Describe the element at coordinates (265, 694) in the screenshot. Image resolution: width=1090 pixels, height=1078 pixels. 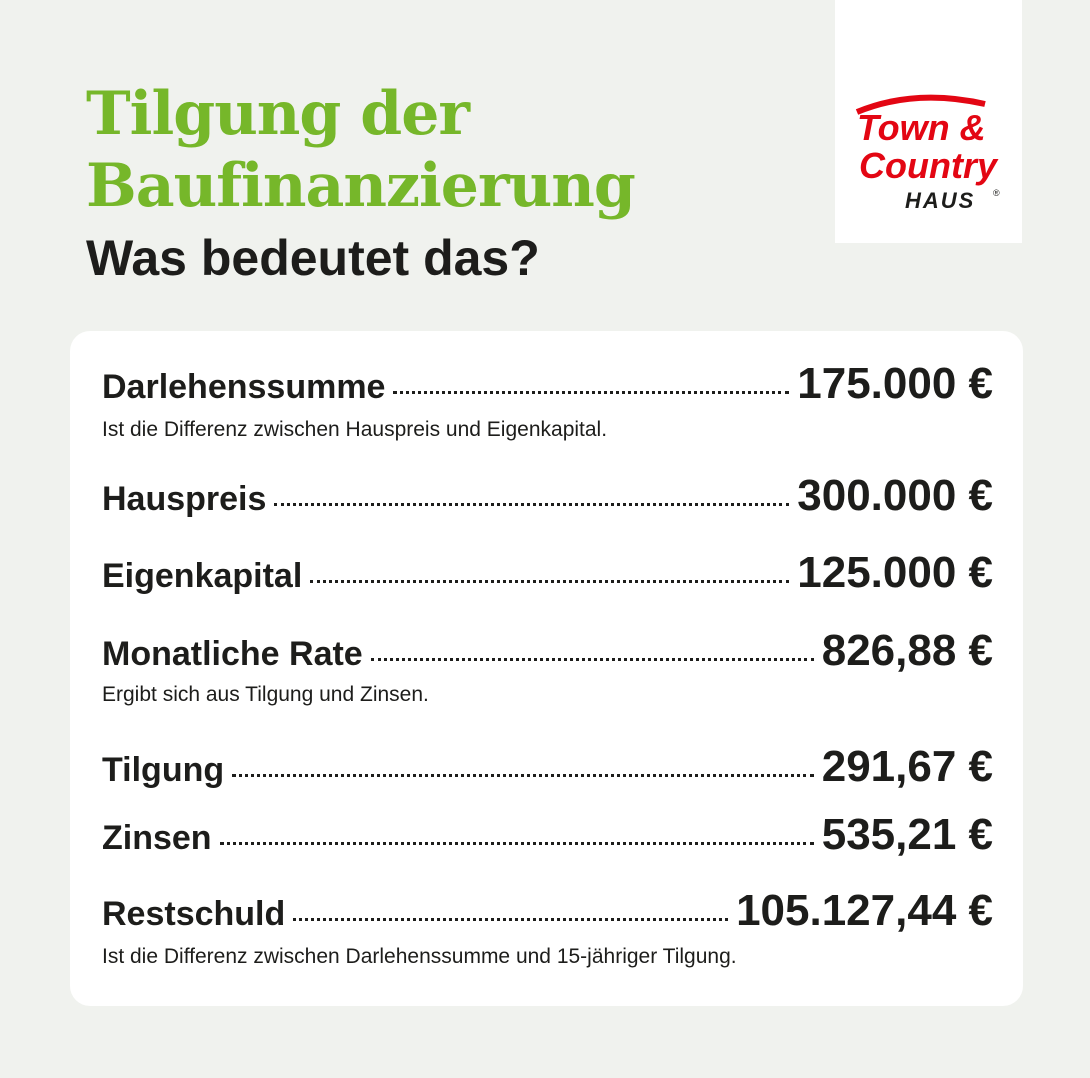
I see `row-note: Ergibt sich aus Tilgung und Zinsen.` at that location.